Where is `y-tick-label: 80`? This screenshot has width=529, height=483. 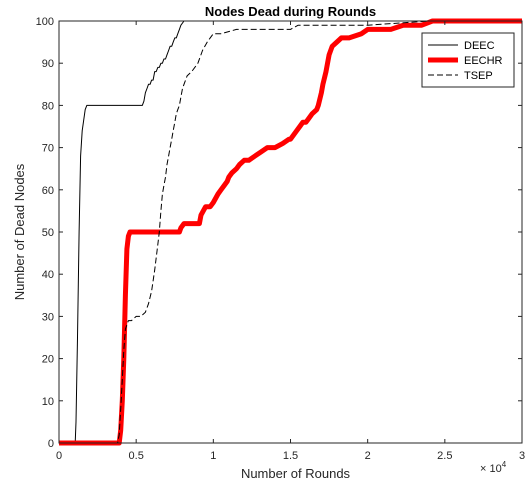
y-tick-label: 80 is located at coordinates (48, 106).